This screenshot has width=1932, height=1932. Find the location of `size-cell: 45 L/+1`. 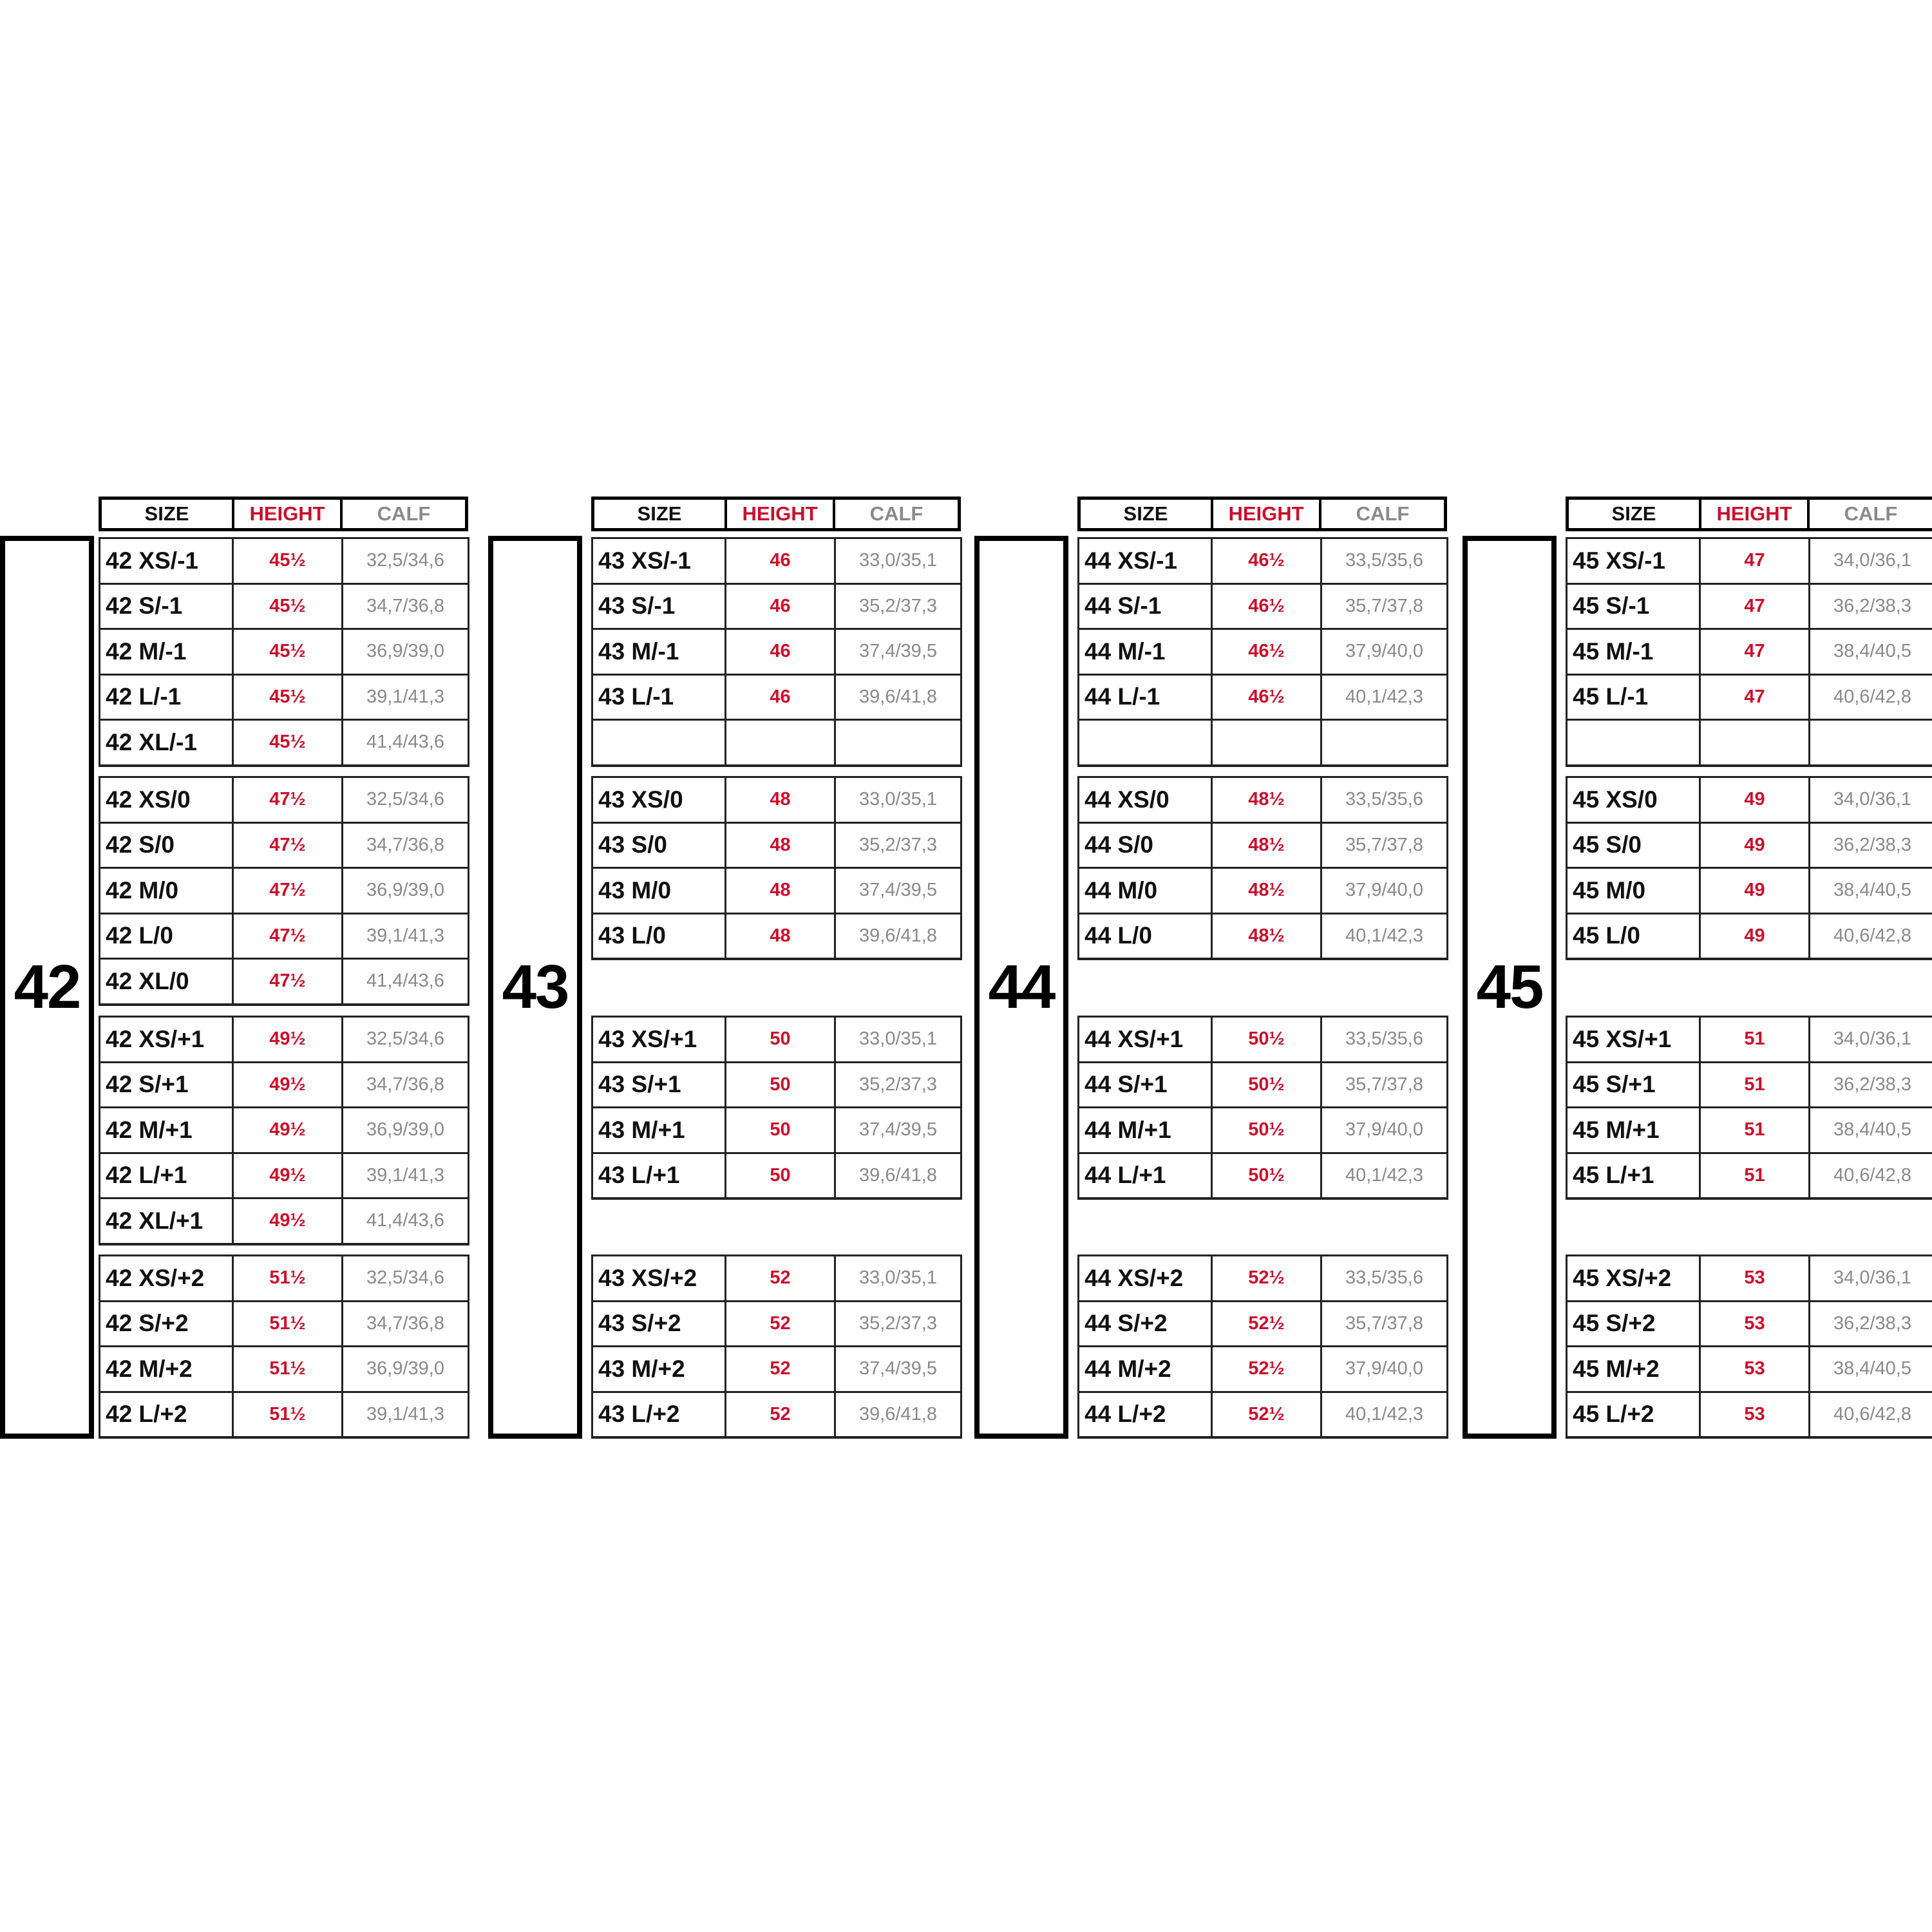

size-cell: 45 L/+1 is located at coordinates (1634, 1175).